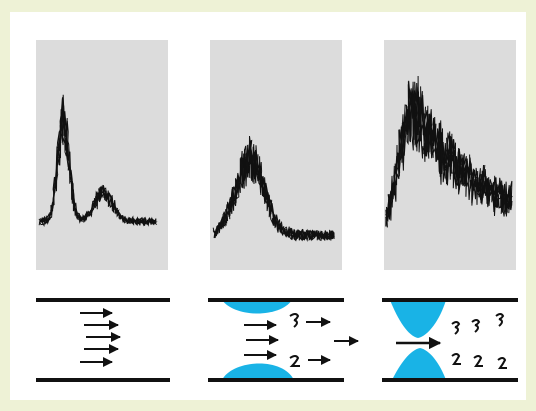  I want to click on pipe-stenosis-severe, so click(450, 340).